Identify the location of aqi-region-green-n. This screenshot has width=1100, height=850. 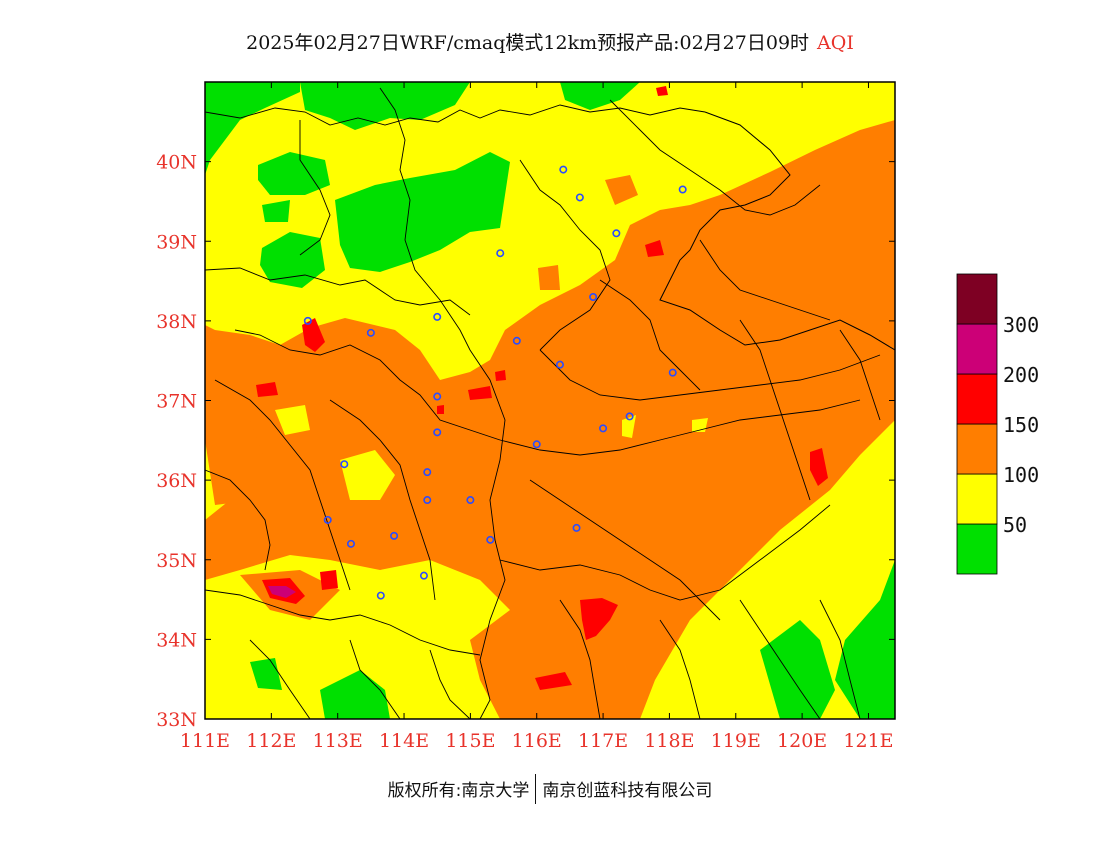
(385, 106).